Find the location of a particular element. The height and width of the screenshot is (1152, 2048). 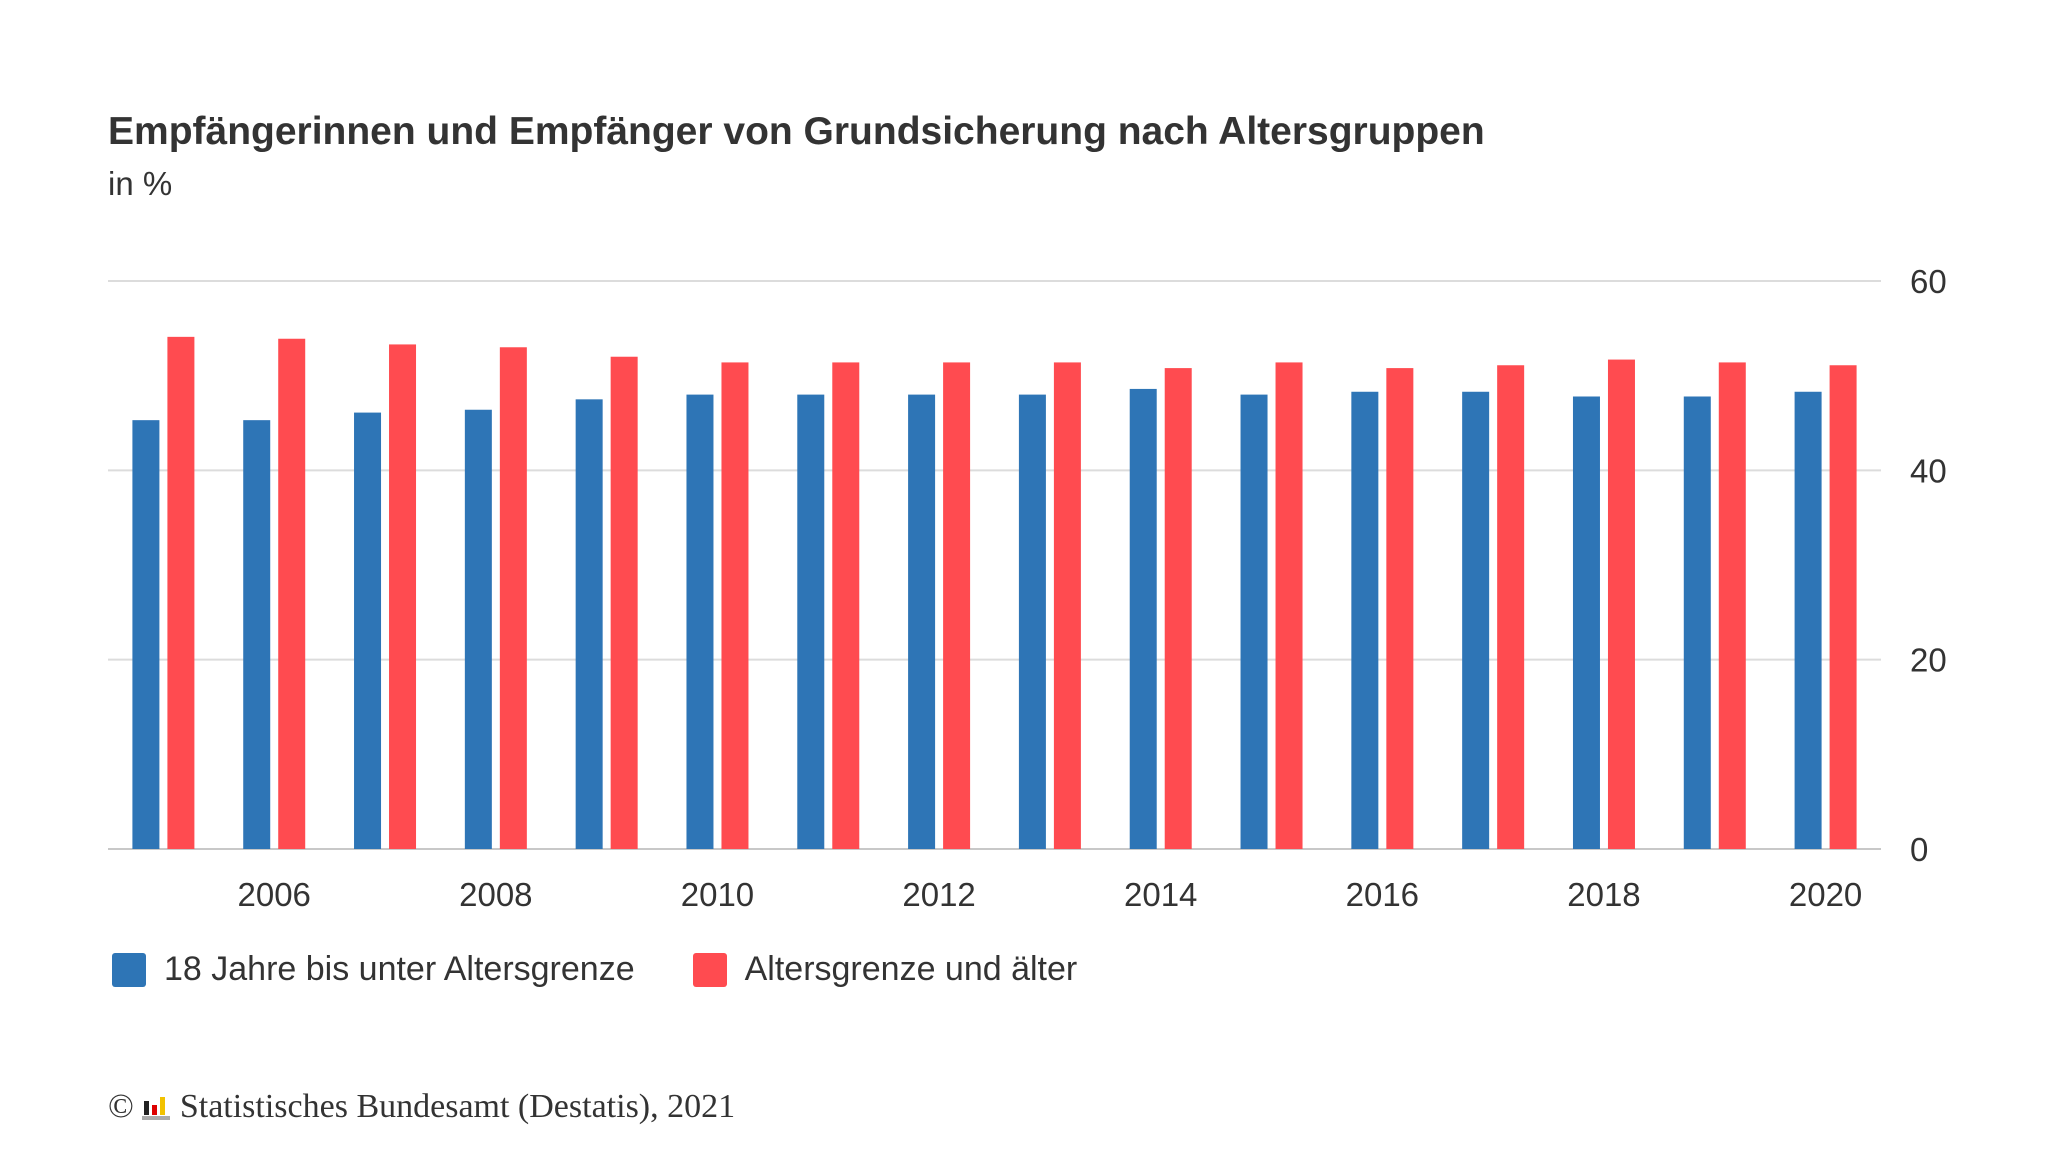

bar-red-2010 is located at coordinates (735, 605).